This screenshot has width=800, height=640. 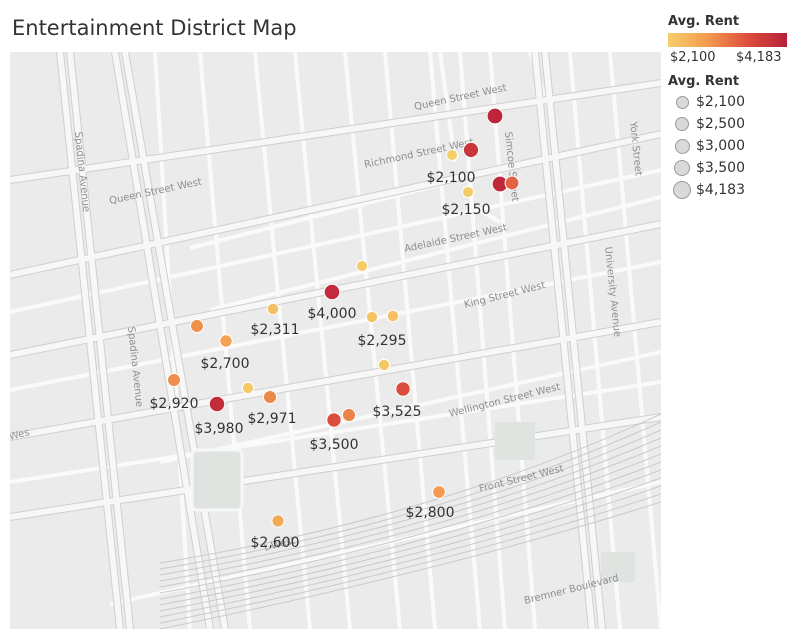 I want to click on rent-point-label: $2,800, so click(x=430, y=513).